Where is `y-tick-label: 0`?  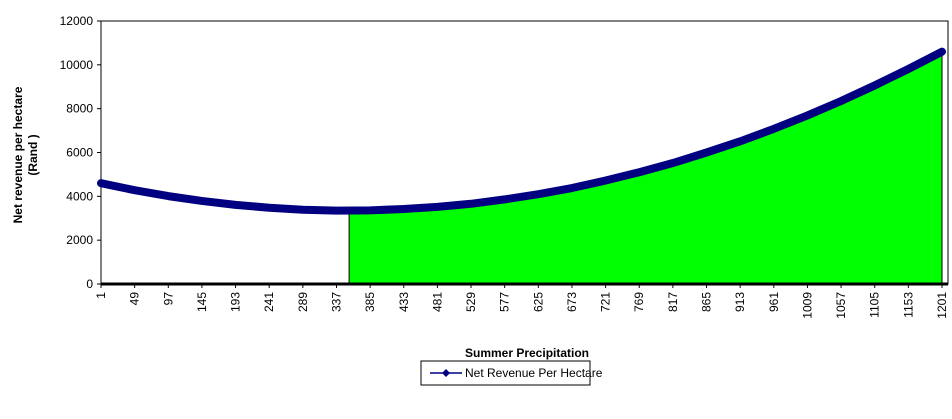 y-tick-label: 0 is located at coordinates (89, 284).